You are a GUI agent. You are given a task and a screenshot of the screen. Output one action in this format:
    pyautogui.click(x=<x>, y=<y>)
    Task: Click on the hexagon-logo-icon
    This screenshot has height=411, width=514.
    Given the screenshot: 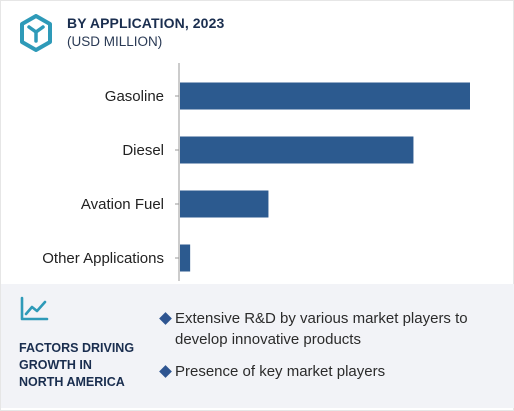 What is the action you would take?
    pyautogui.click(x=36, y=33)
    